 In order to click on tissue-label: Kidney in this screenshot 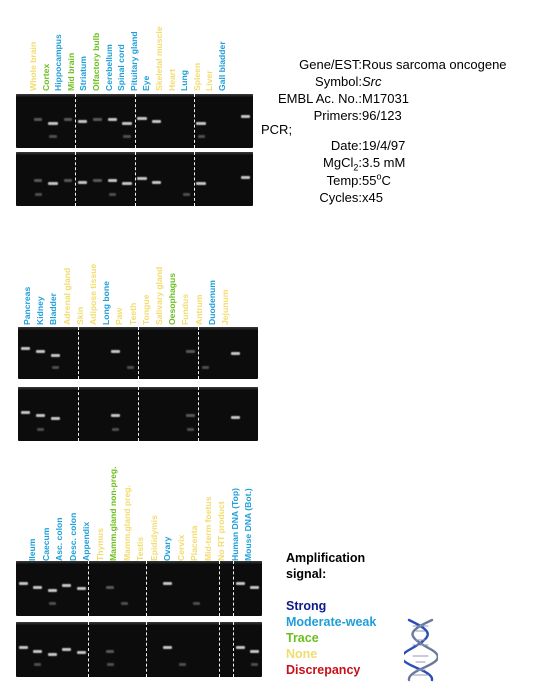, I will do `click(40, 310)`.